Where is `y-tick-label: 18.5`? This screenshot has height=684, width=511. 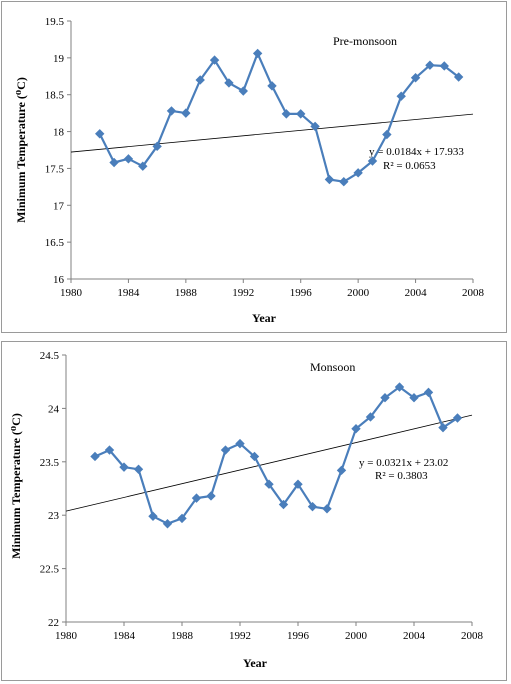 y-tick-label: 18.5 is located at coordinates (55, 96).